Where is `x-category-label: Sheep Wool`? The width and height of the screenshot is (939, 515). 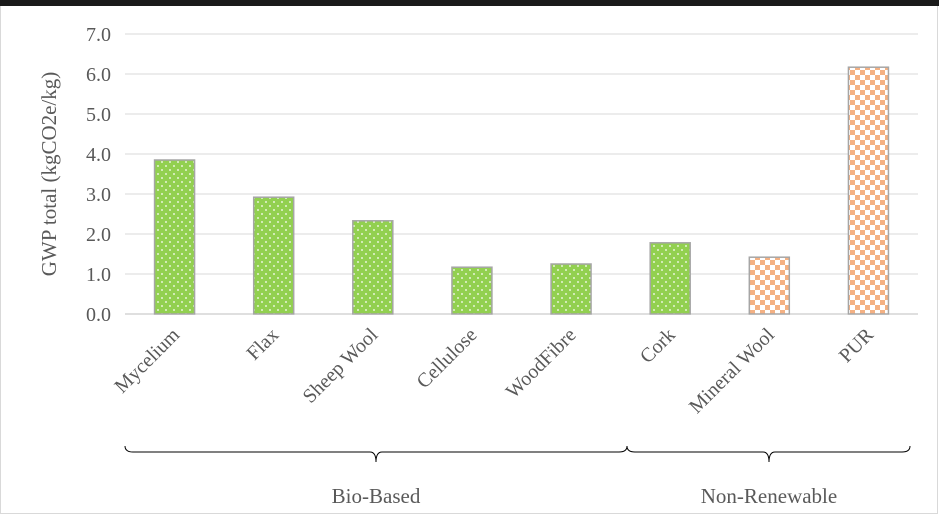 x-category-label: Sheep Wool is located at coordinates (341, 366).